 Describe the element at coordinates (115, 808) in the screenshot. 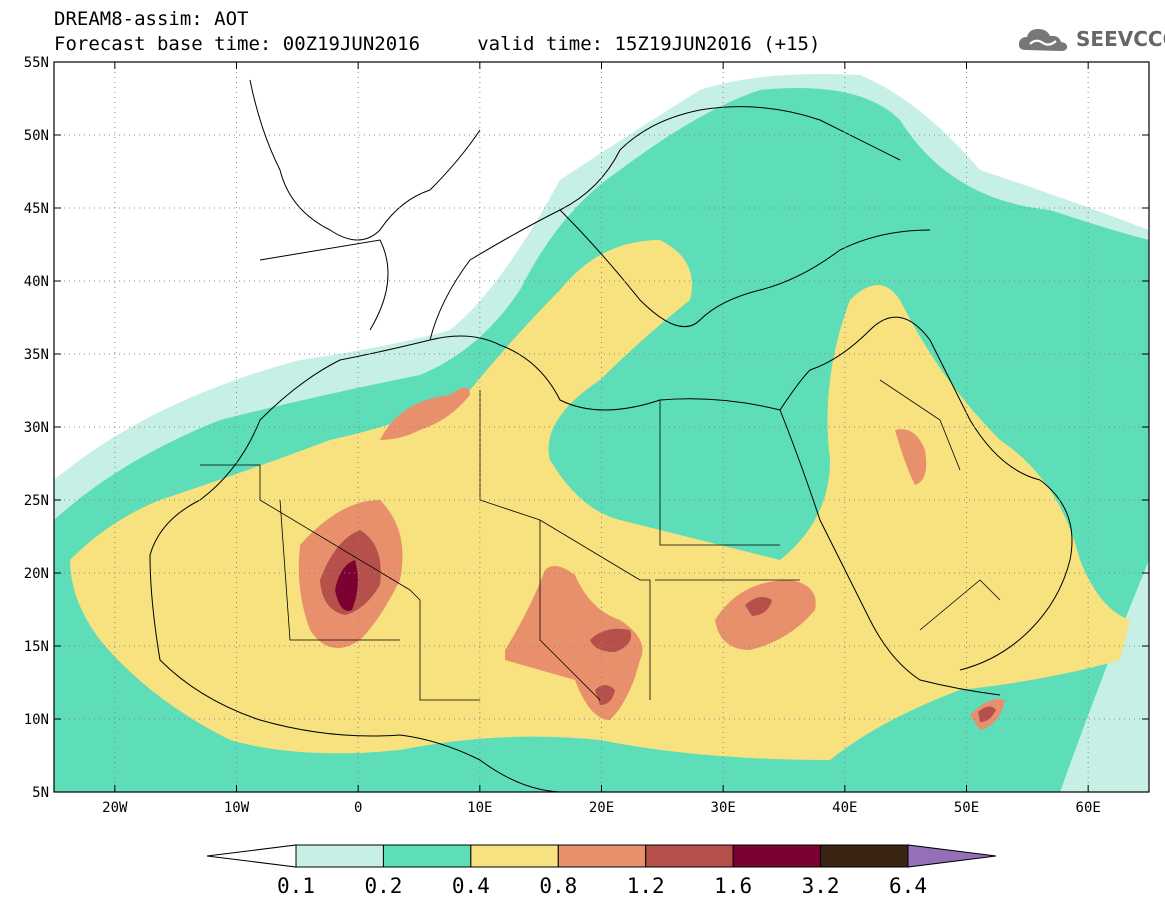

I see `lon-label: 20W` at that location.